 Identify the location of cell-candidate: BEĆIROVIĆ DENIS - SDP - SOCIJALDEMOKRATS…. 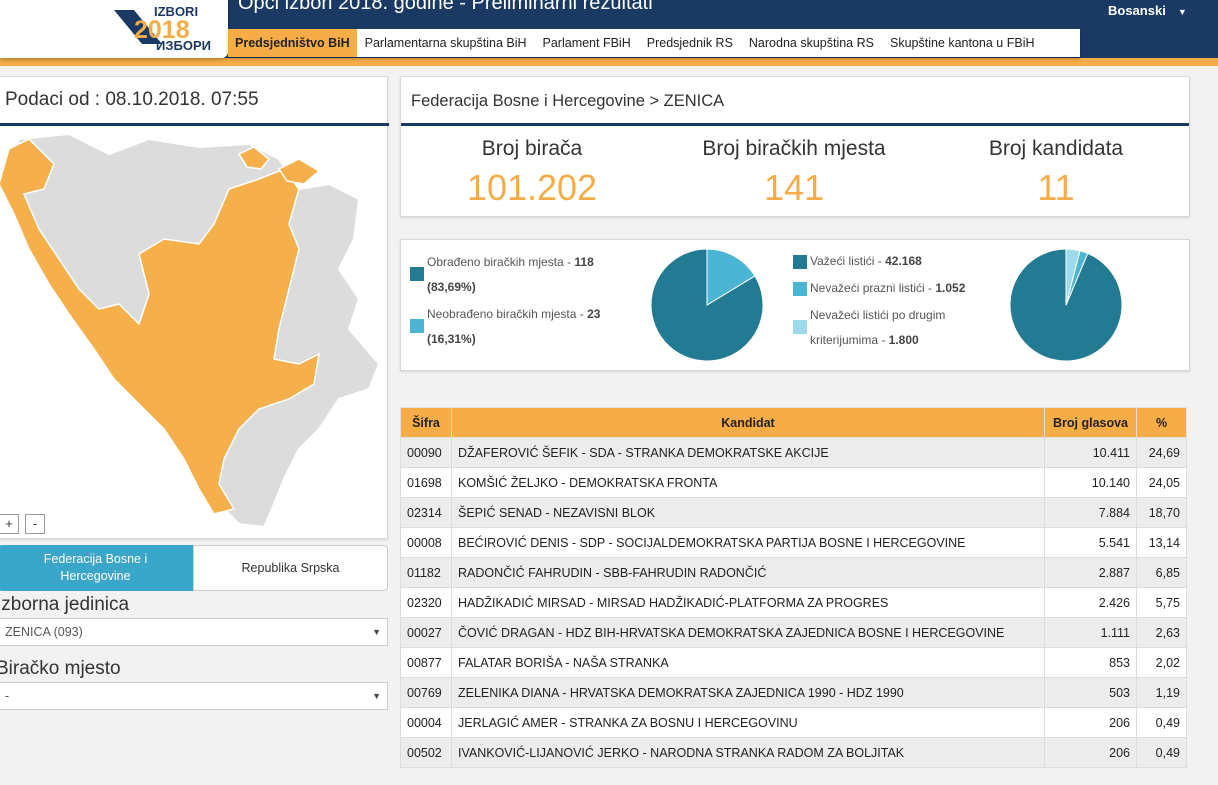
(748, 542).